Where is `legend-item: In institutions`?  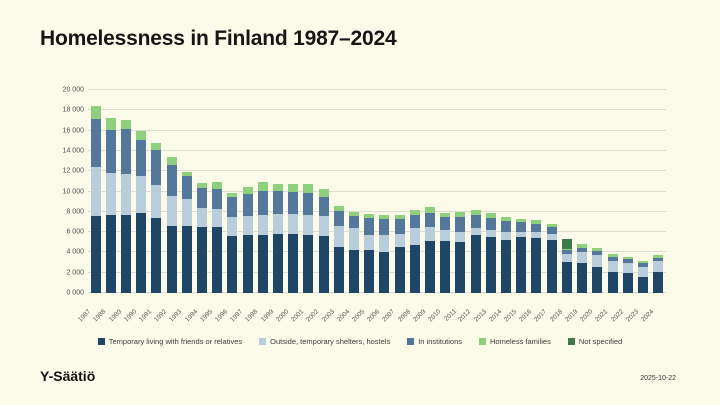
legend-item: In institutions is located at coordinates (434, 341).